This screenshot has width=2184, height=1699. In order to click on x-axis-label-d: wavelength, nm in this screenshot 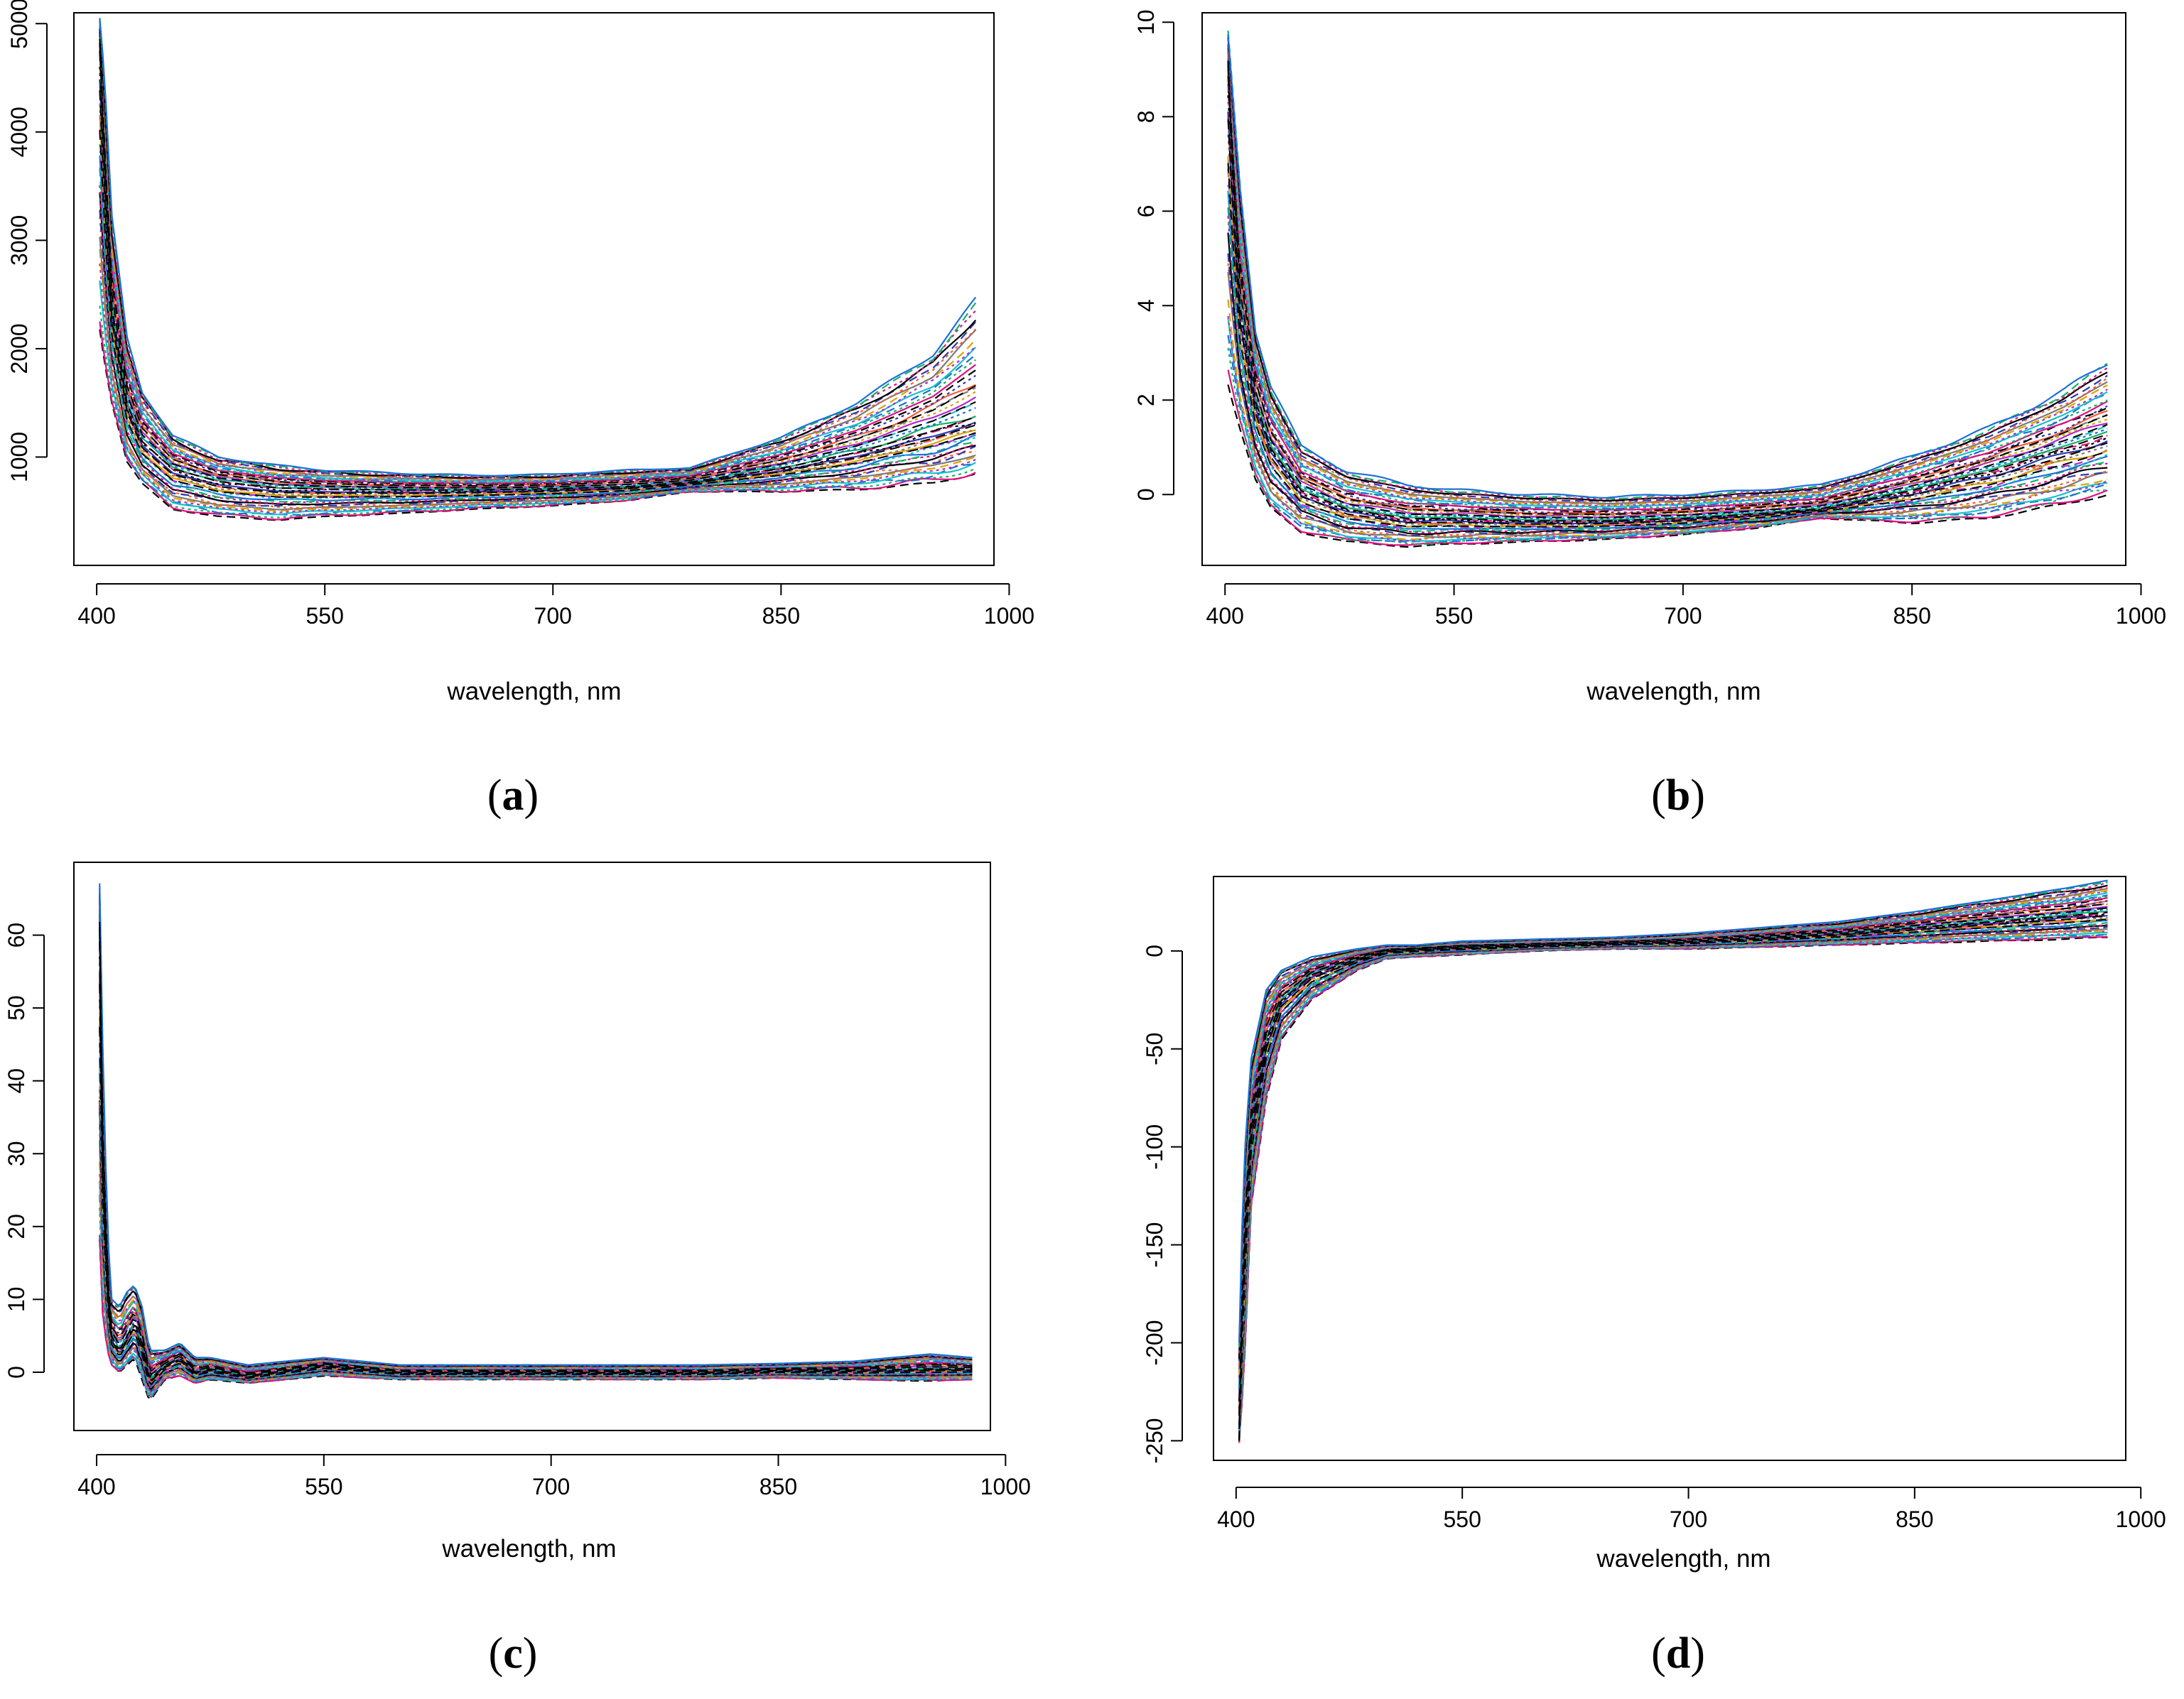, I will do `click(1684, 1559)`.